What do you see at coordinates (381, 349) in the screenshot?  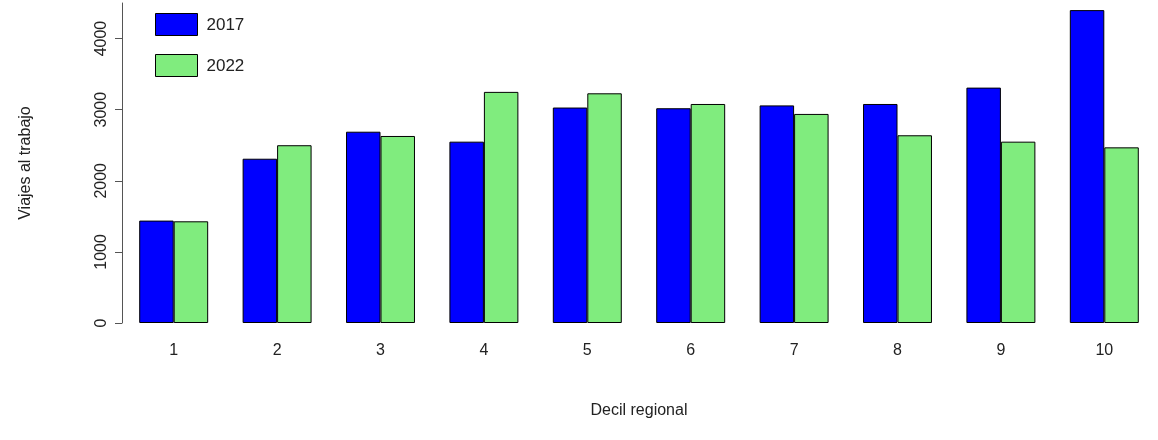 I see `x-tick-label: 3` at bounding box center [381, 349].